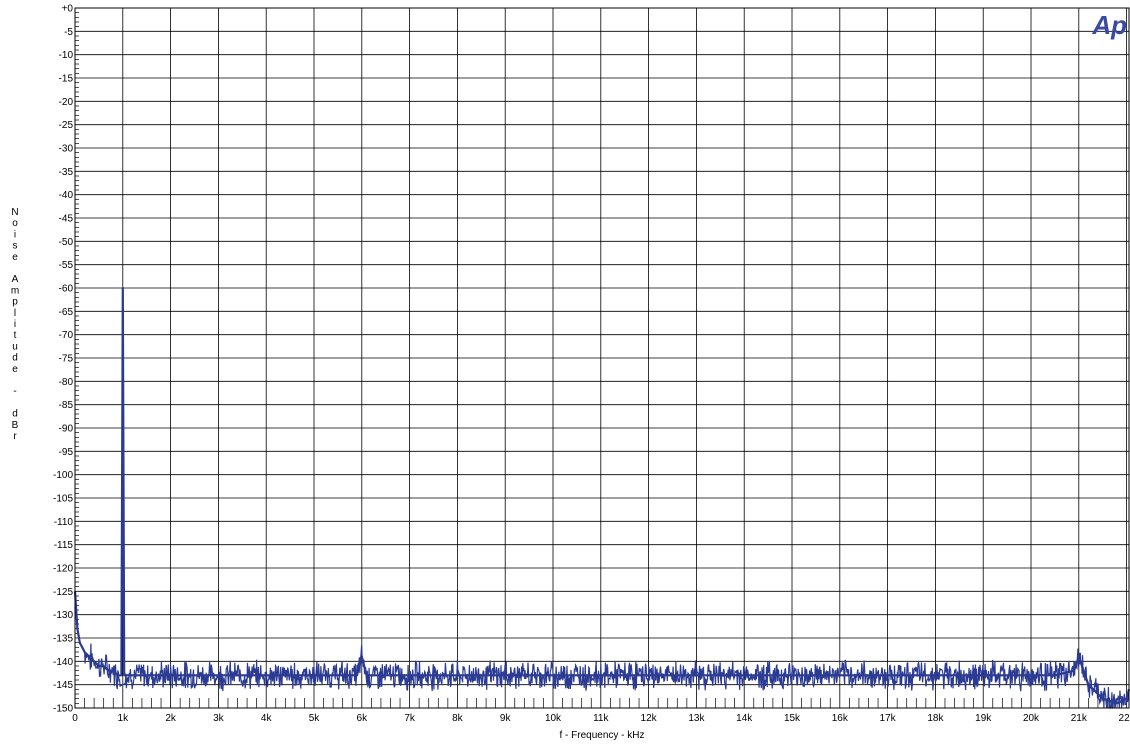 This screenshot has width=1130, height=748. Describe the element at coordinates (63, 592) in the screenshot. I see `y-tick-label: -125` at that location.